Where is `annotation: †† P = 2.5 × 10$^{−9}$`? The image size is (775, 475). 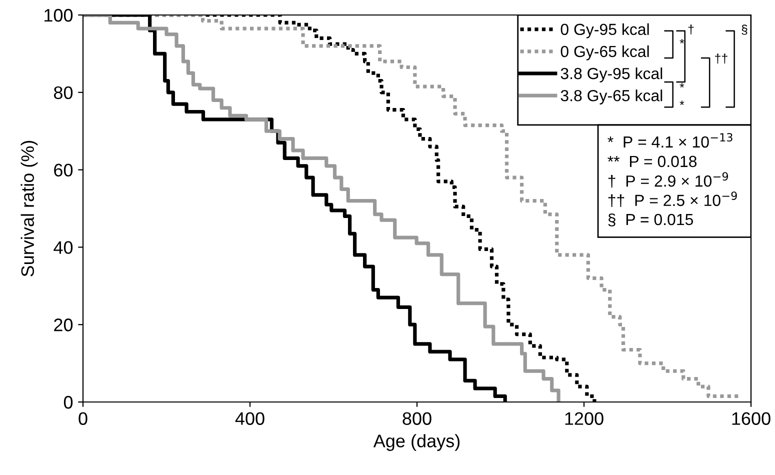 annotation: †† P = 2.5 × 10$^{−9}$ is located at coordinates (672, 199).